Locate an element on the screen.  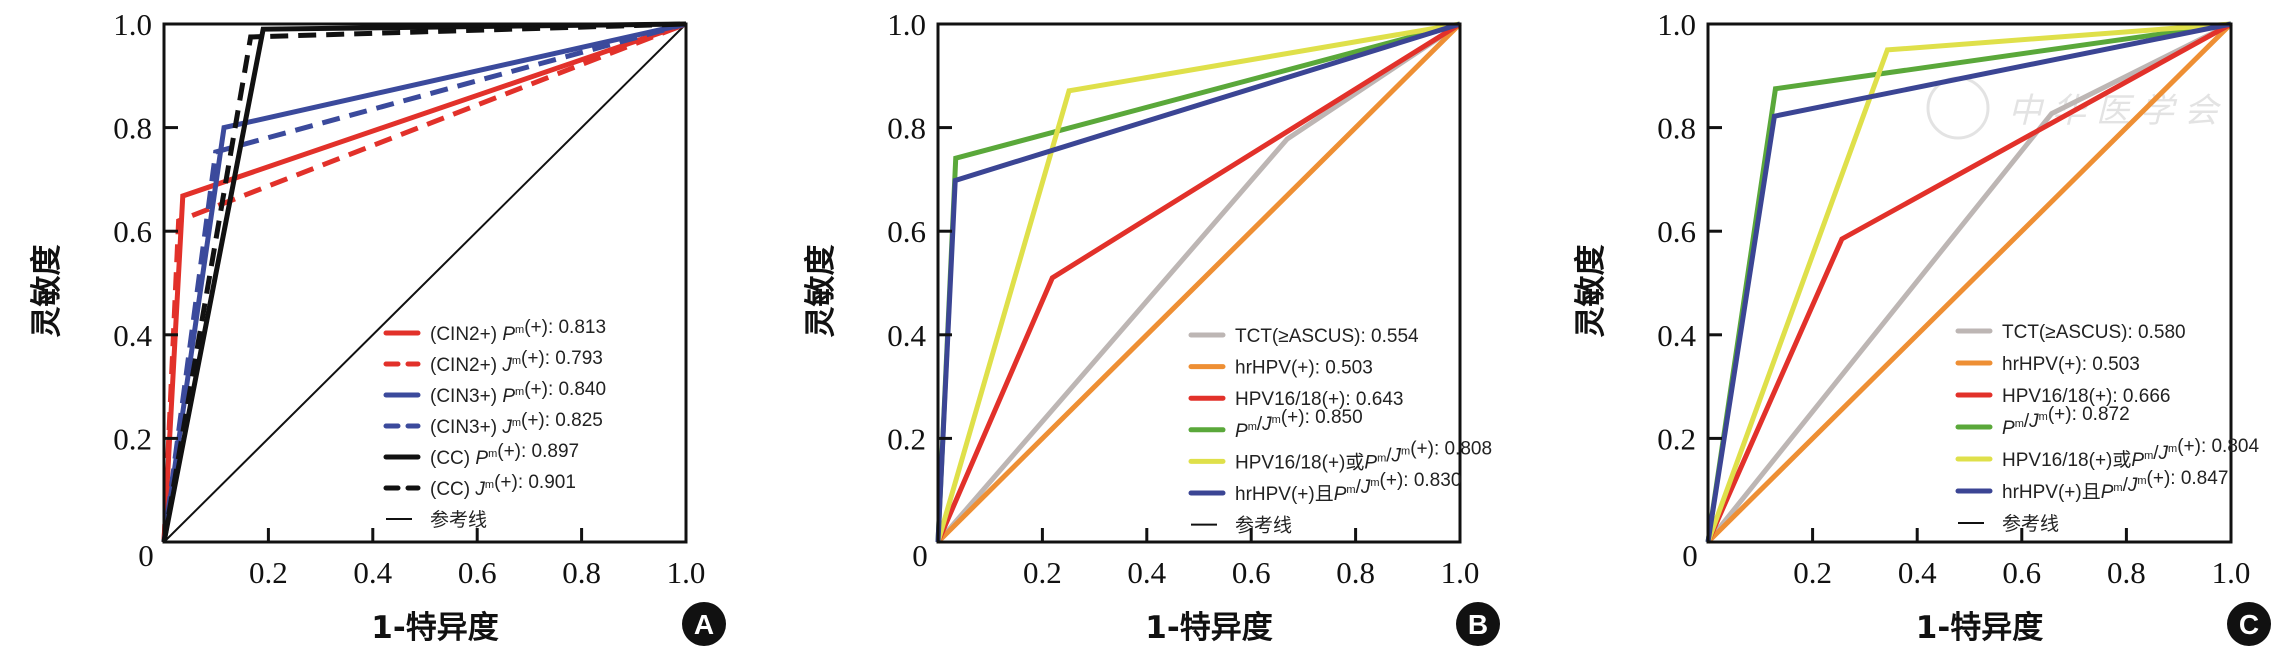
legend-label: TCT(≥ASCUS): 0.554 is located at coordinates (1327, 336).